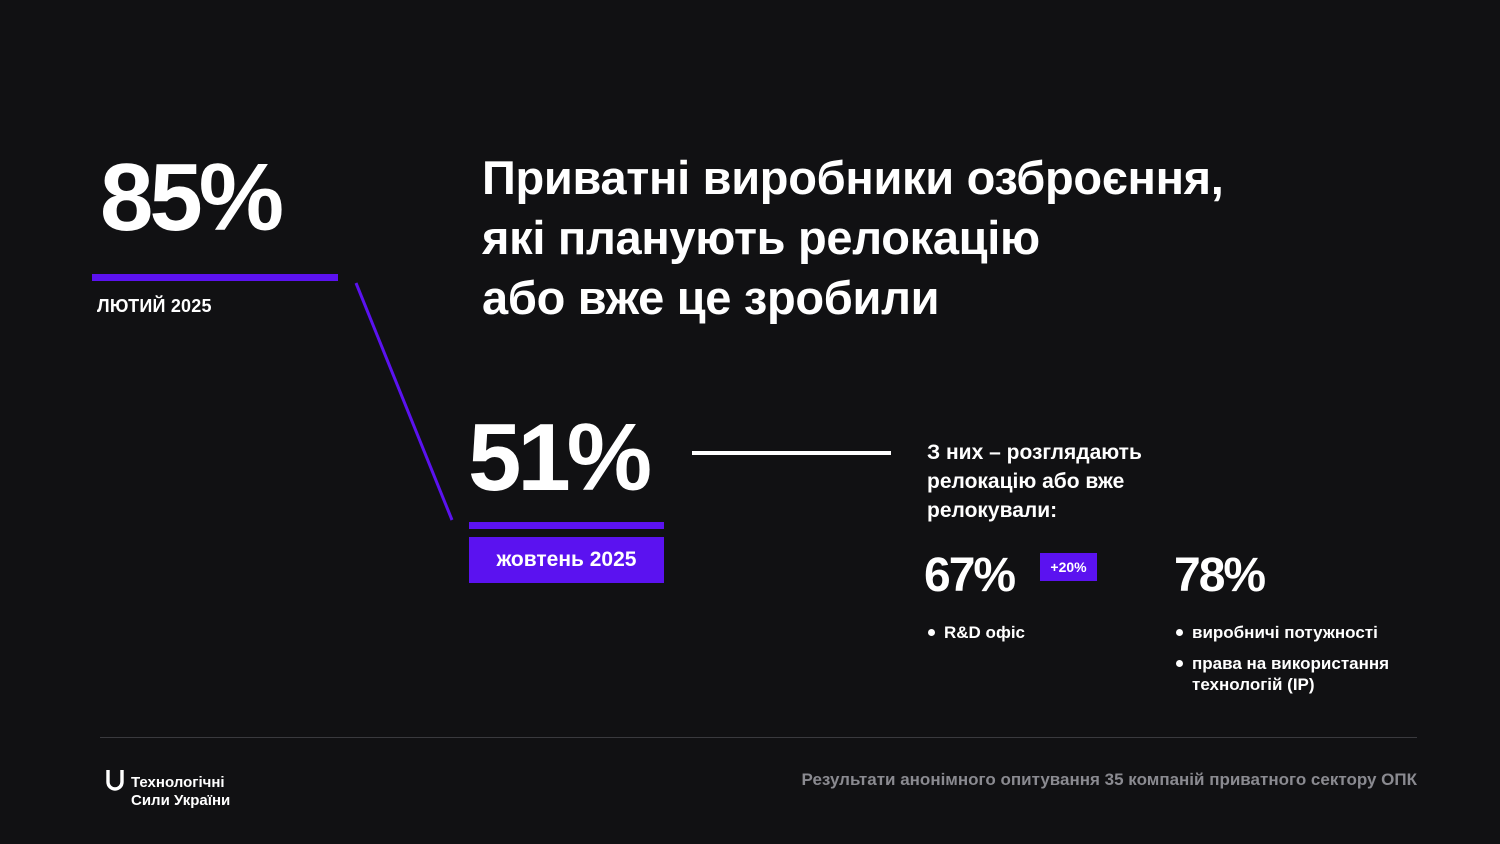 Image resolution: width=1500 pixels, height=844 pixels. I want to click on list-item: права на використання технологій (IP), so click(1299, 674).